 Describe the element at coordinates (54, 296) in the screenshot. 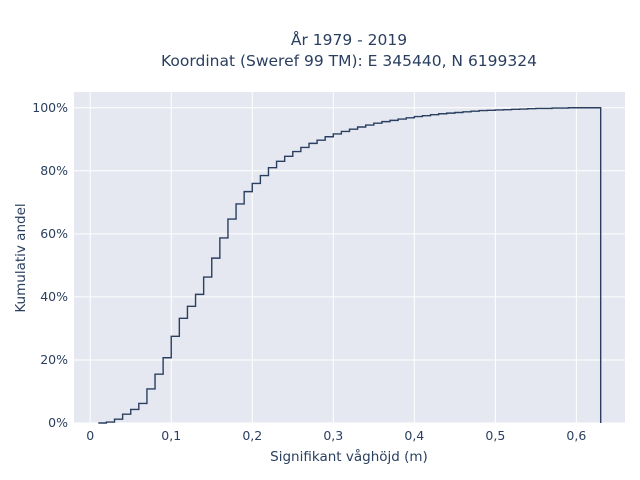

I see `y-tick-label: 40%` at that location.